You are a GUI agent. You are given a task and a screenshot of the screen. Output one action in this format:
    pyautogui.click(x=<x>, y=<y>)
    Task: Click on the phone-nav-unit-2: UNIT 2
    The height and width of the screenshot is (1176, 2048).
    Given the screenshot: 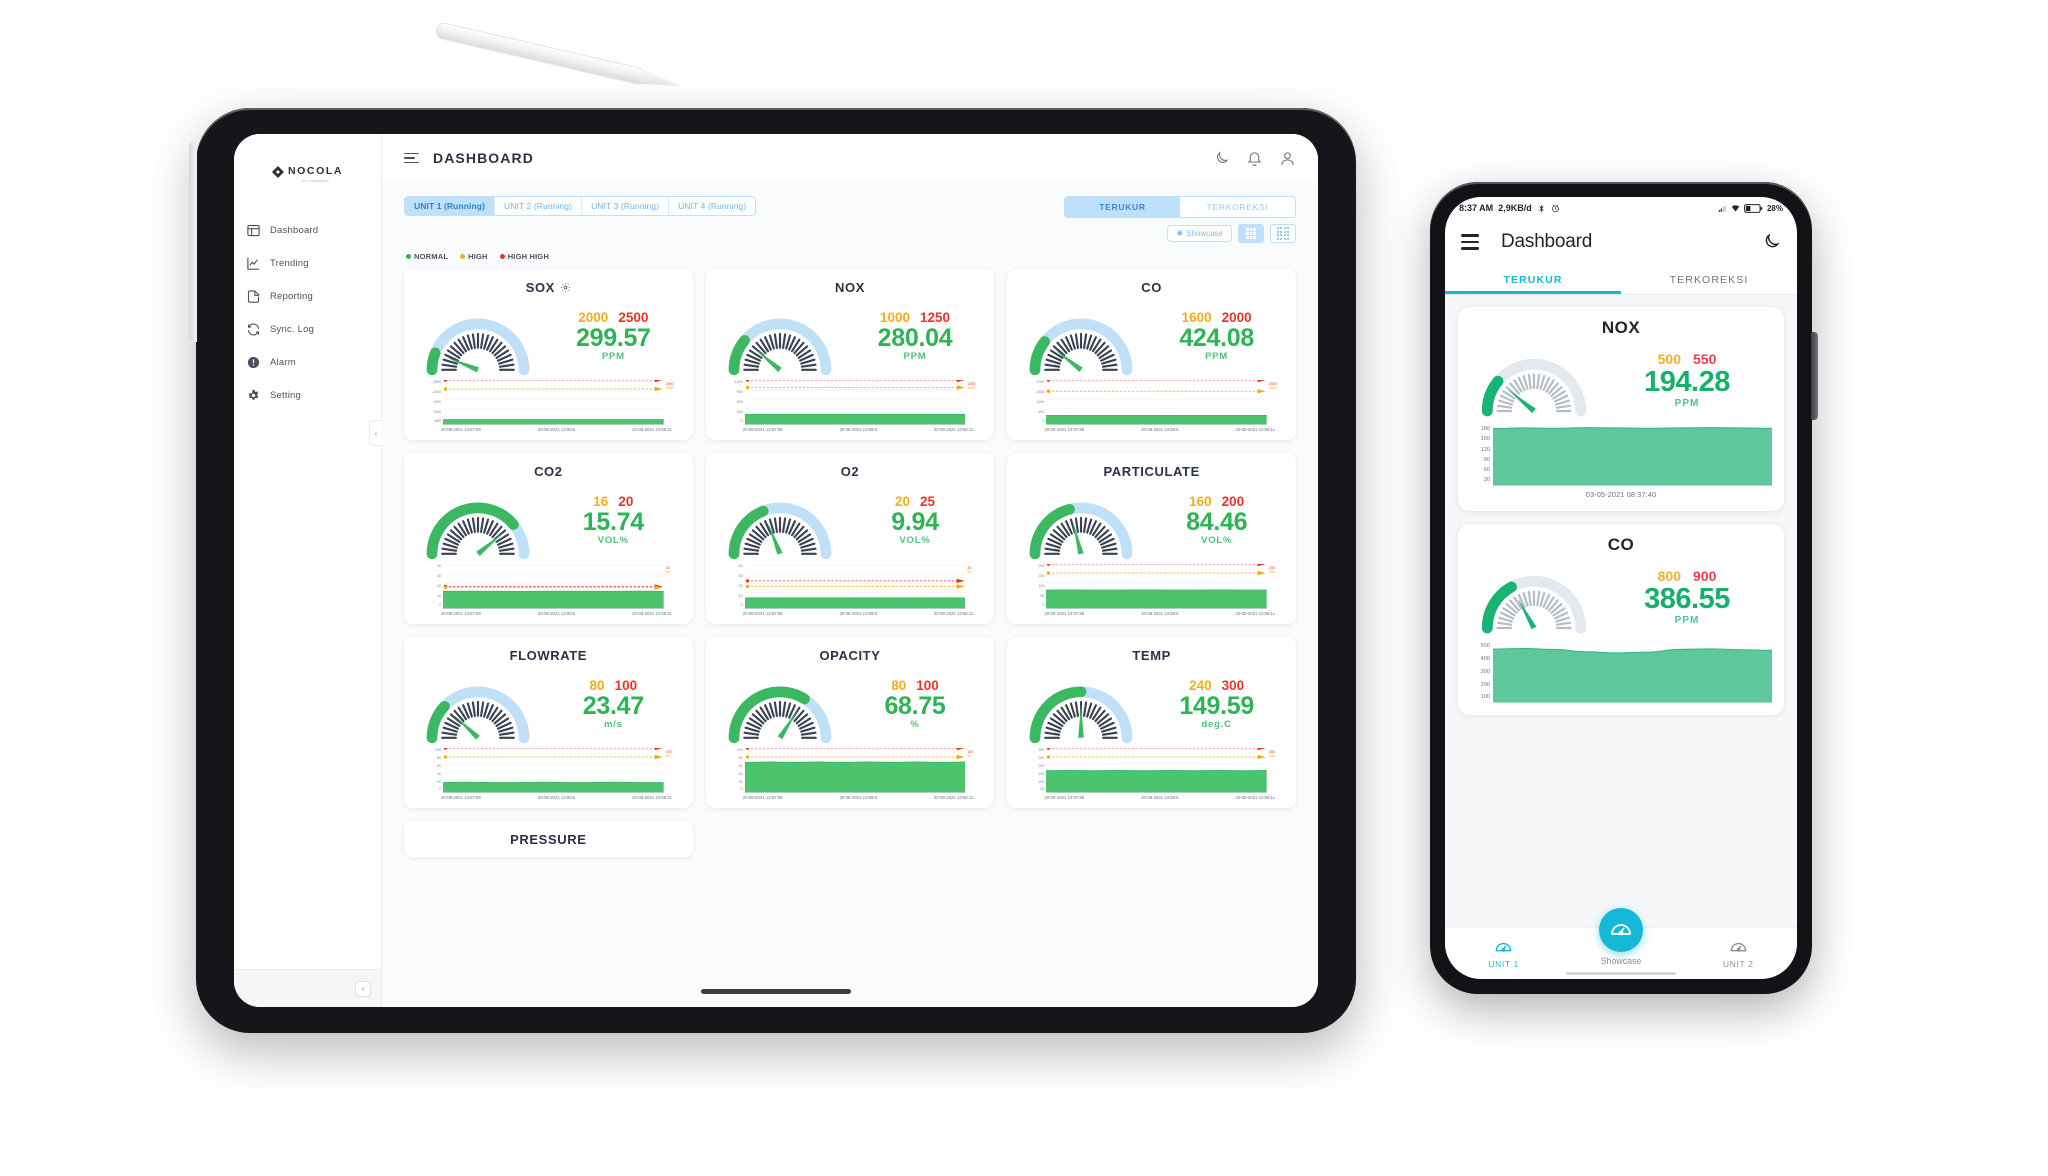 What is the action you would take?
    pyautogui.click(x=1738, y=953)
    